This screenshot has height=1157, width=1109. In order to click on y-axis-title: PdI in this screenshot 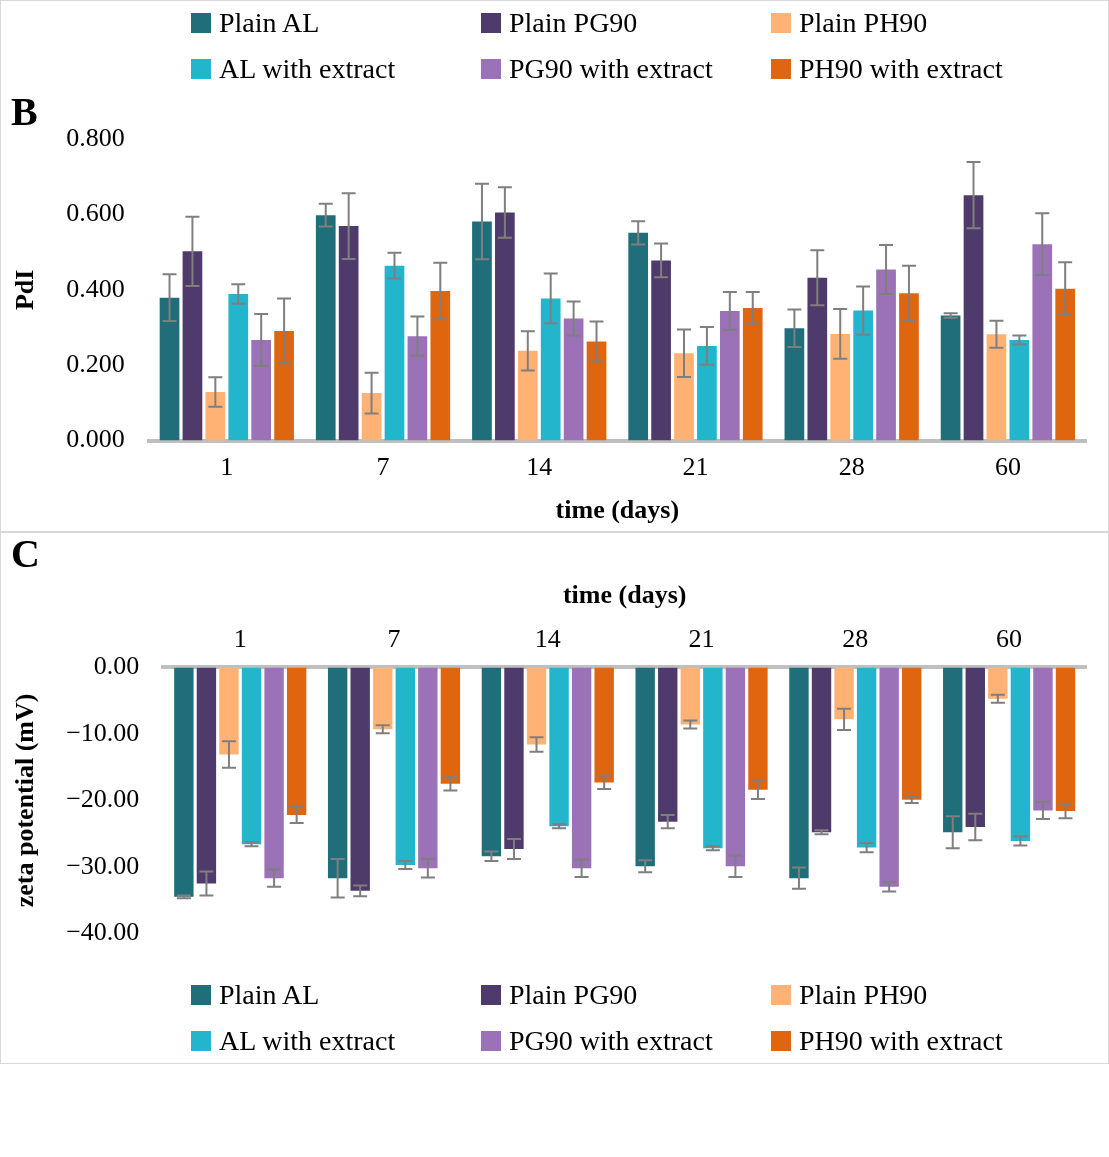, I will do `click(25, 290)`.